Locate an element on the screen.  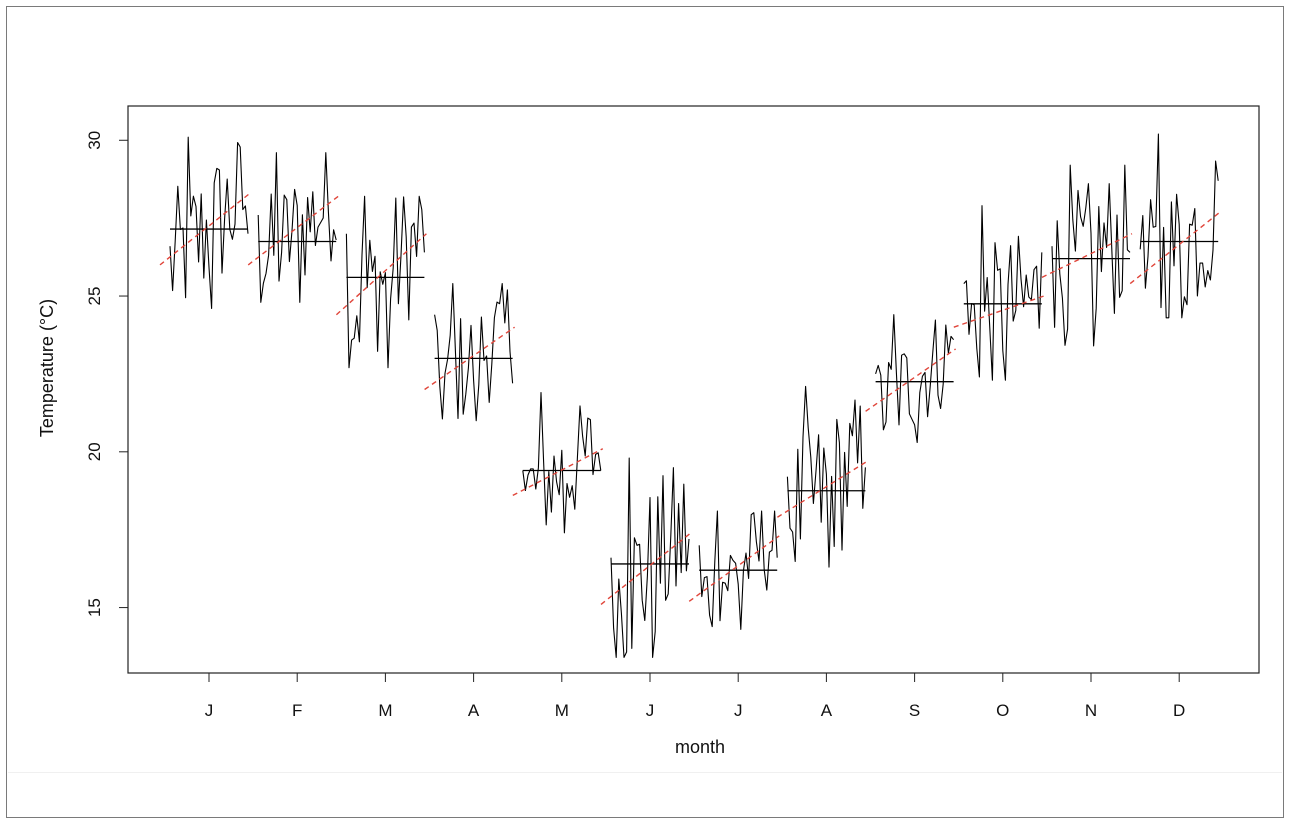
x-tick-label-2: F is located at coordinates (297, 710).